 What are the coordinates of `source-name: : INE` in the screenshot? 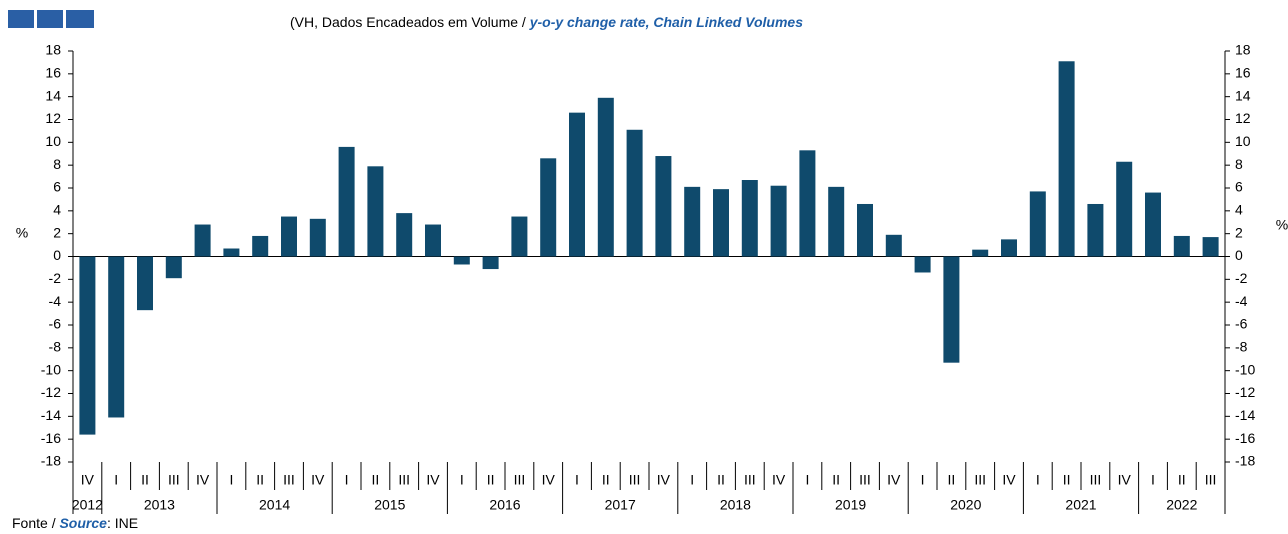 It's located at (122, 523).